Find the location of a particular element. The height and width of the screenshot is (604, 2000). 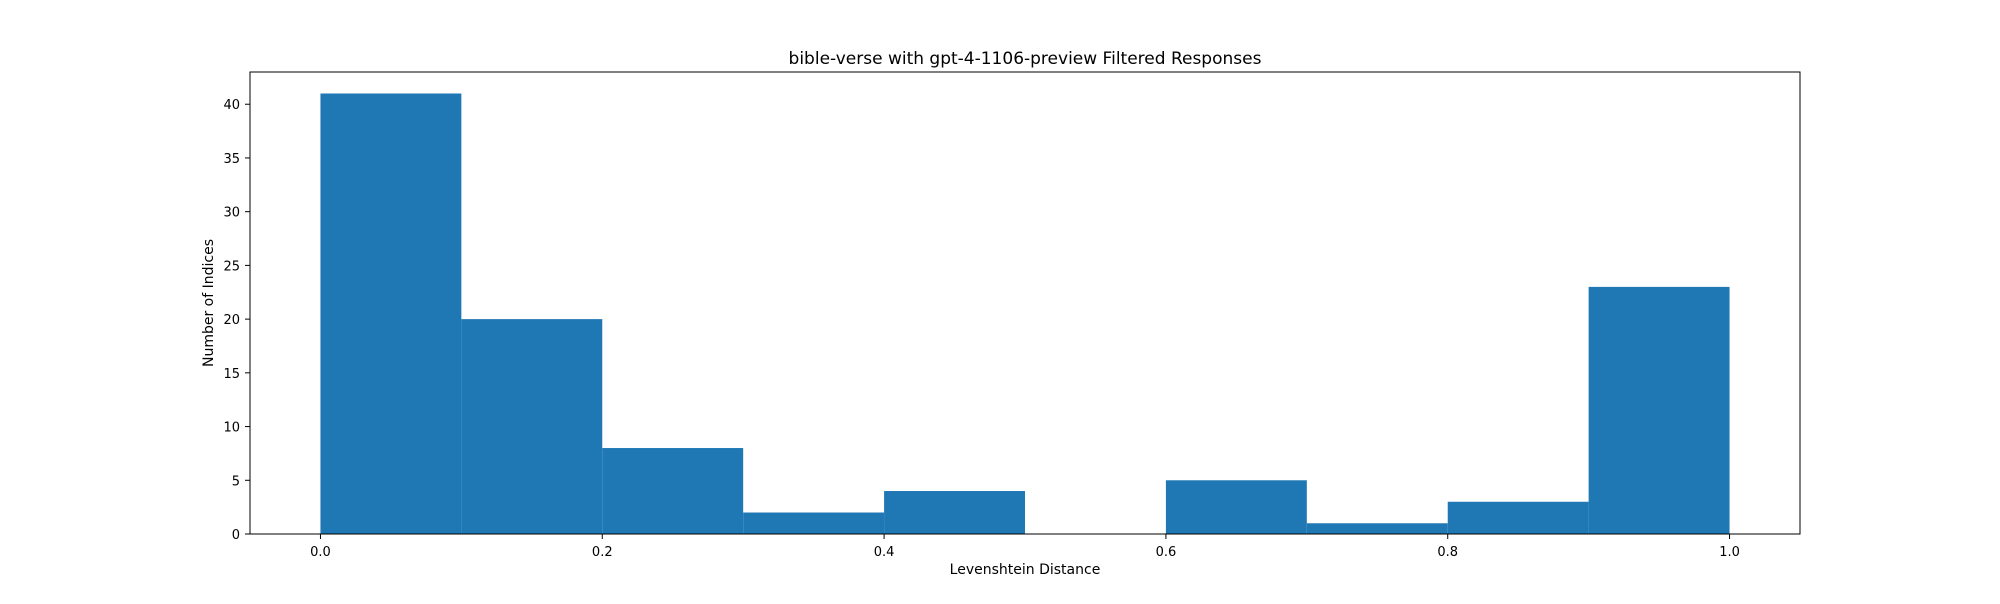

y-tick-label: 0 is located at coordinates (236, 535).